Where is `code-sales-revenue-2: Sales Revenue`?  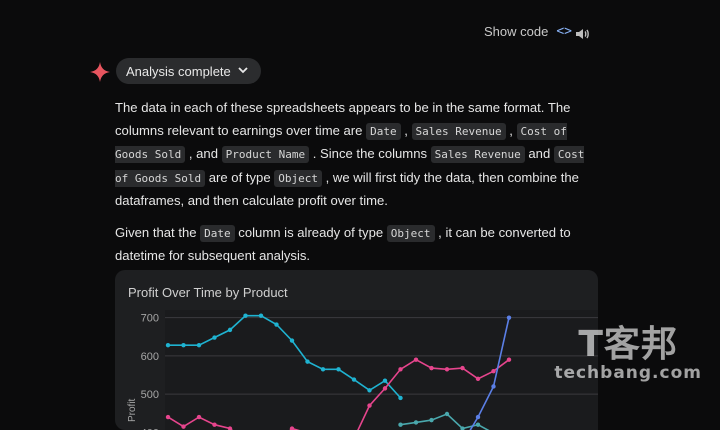 code-sales-revenue-2: Sales Revenue is located at coordinates (477, 154).